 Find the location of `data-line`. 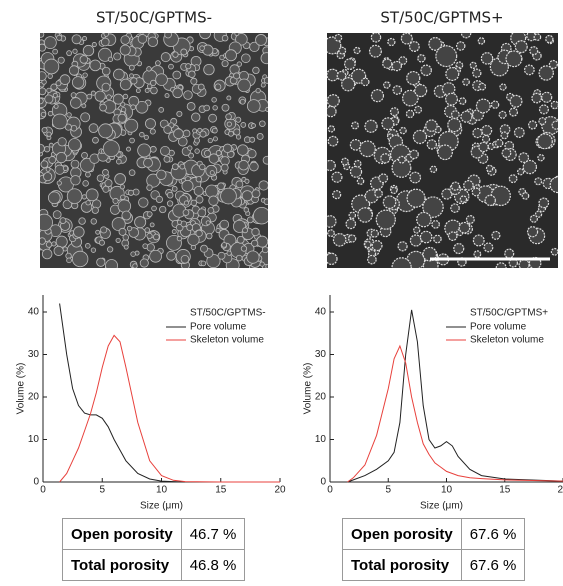

data-line is located at coordinates (455, 413).